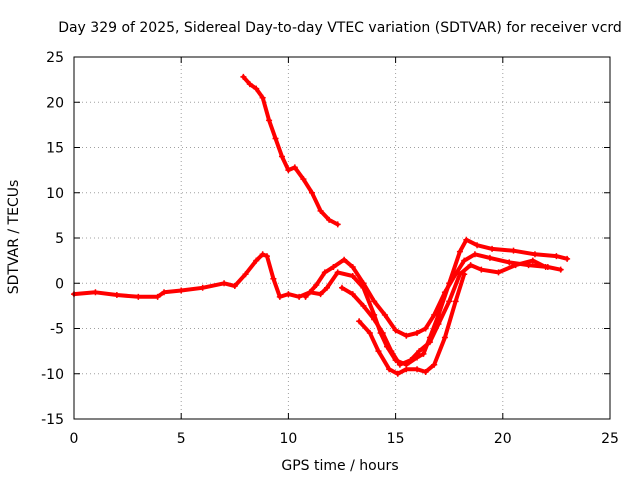 The height and width of the screenshot is (480, 640). Describe the element at coordinates (57, 330) in the screenshot. I see `y-tick-label: -5` at that location.